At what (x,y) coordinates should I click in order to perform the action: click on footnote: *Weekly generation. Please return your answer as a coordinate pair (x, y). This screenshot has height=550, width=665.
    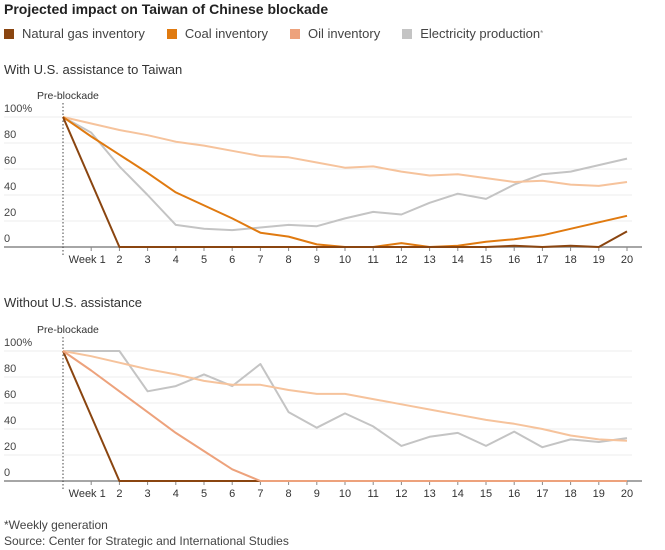
    Looking at the image, I should click on (56, 525).